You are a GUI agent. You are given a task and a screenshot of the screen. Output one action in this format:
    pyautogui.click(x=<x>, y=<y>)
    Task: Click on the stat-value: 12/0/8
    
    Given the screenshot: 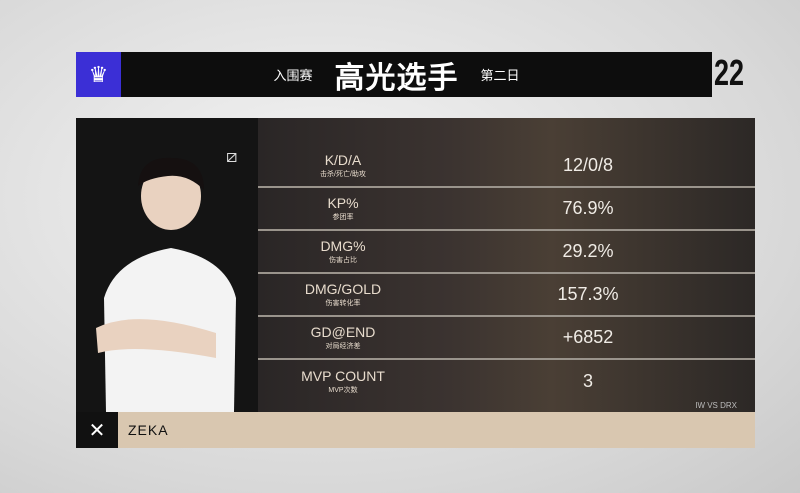 What is the action you would take?
    pyautogui.click(x=588, y=165)
    